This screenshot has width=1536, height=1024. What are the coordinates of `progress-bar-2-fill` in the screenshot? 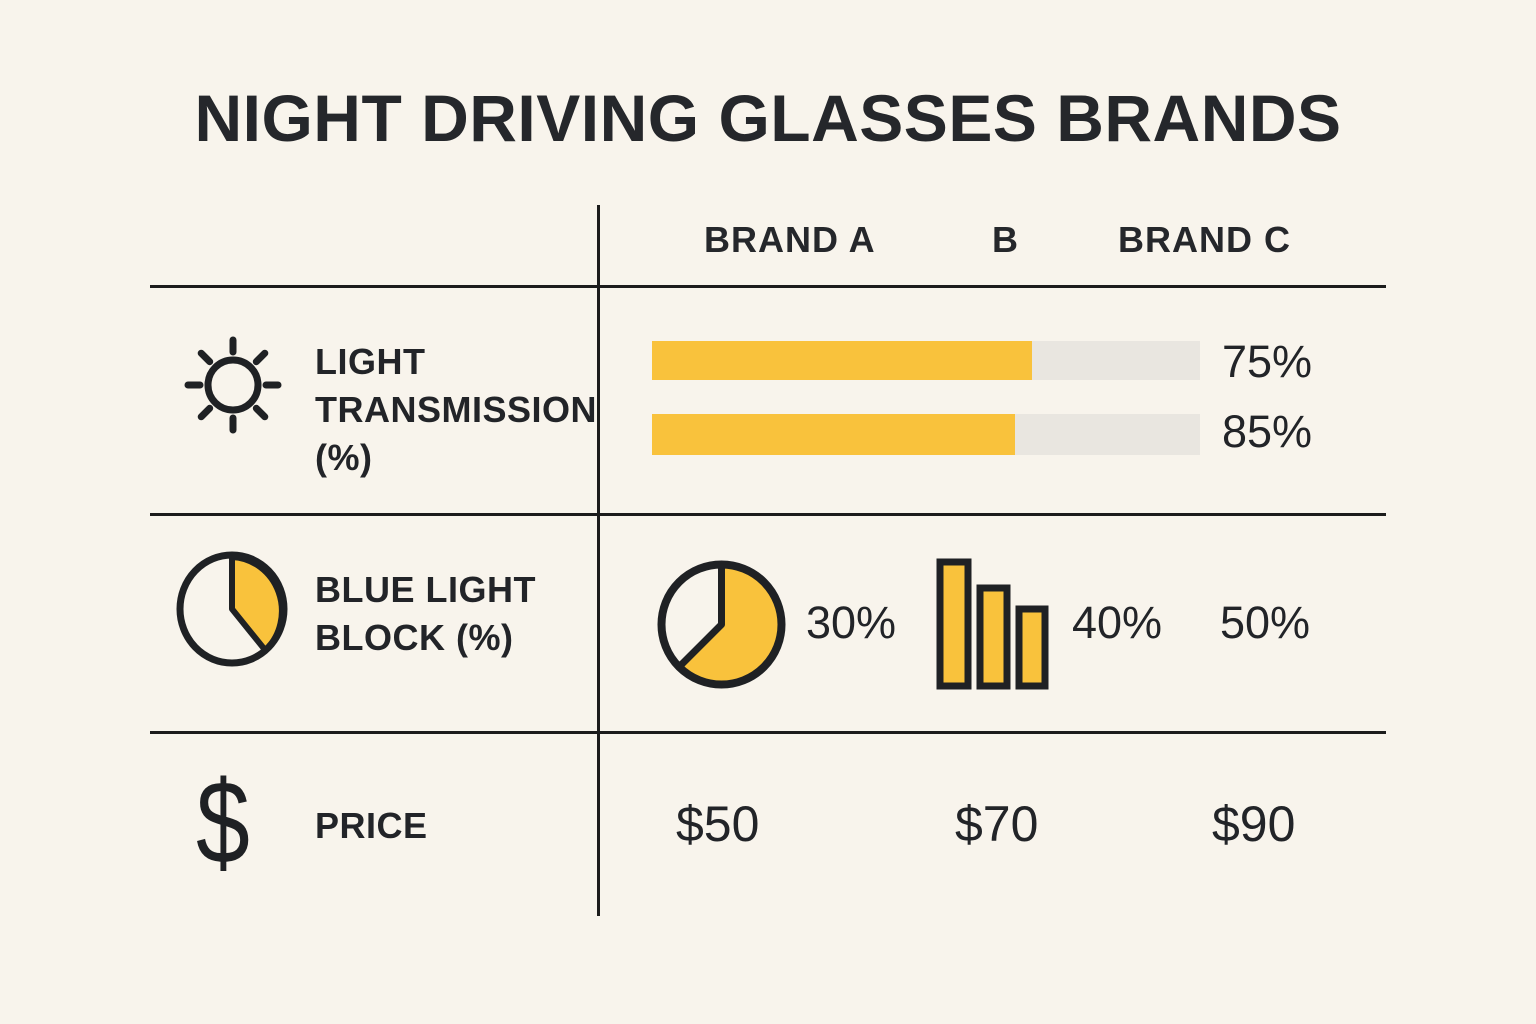 It's located at (833, 434).